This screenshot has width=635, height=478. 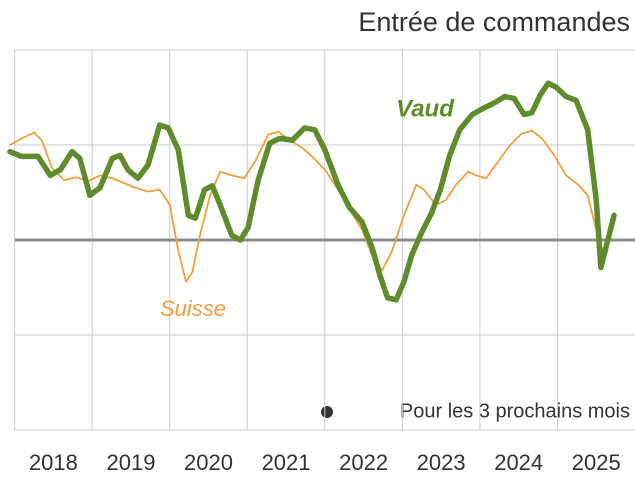 What do you see at coordinates (596, 462) in the screenshot?
I see `x-tick-label: 2025` at bounding box center [596, 462].